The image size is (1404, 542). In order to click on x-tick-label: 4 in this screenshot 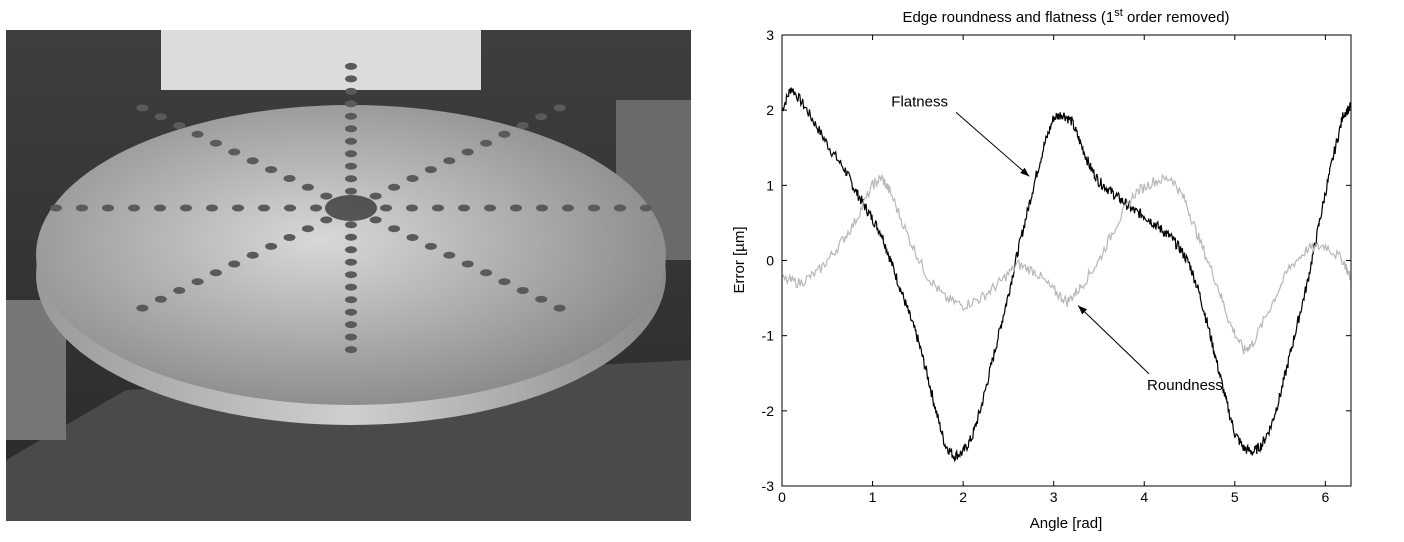, I will do `click(1144, 497)`.